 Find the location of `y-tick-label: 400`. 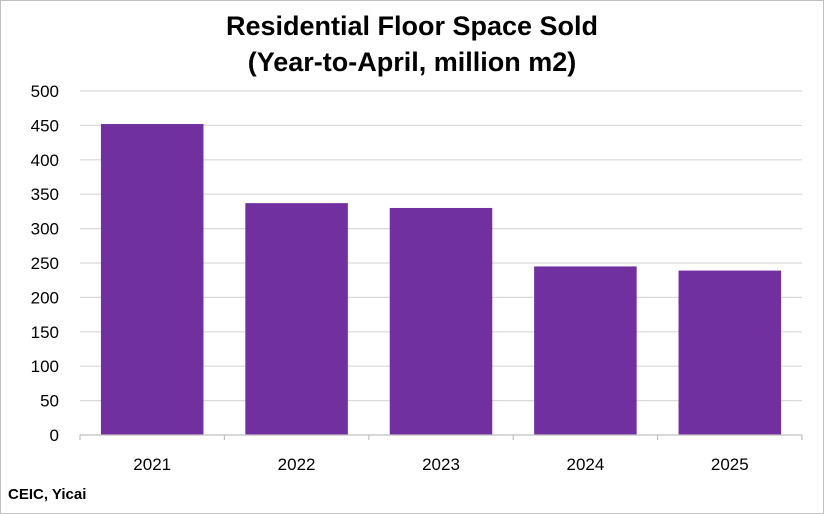

y-tick-label: 400 is located at coordinates (45, 160).